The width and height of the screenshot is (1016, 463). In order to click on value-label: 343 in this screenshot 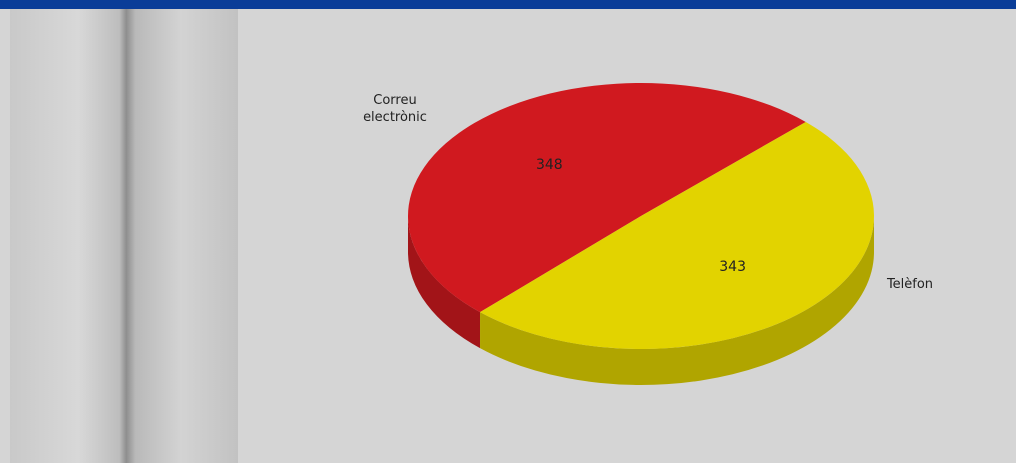, I will do `click(732, 267)`.